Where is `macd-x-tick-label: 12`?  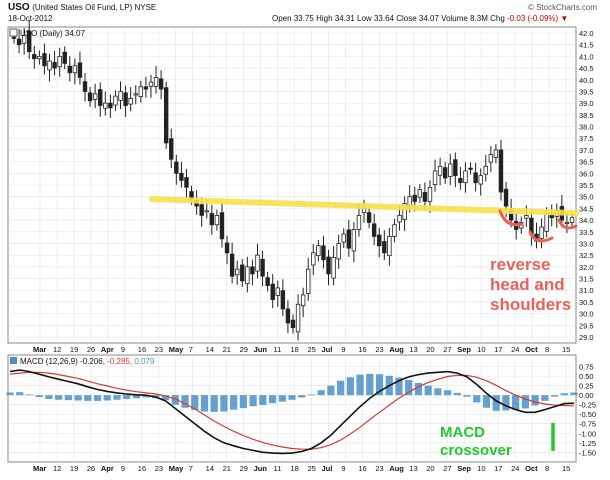
macd-x-tick-label: 12 is located at coordinates (57, 468).